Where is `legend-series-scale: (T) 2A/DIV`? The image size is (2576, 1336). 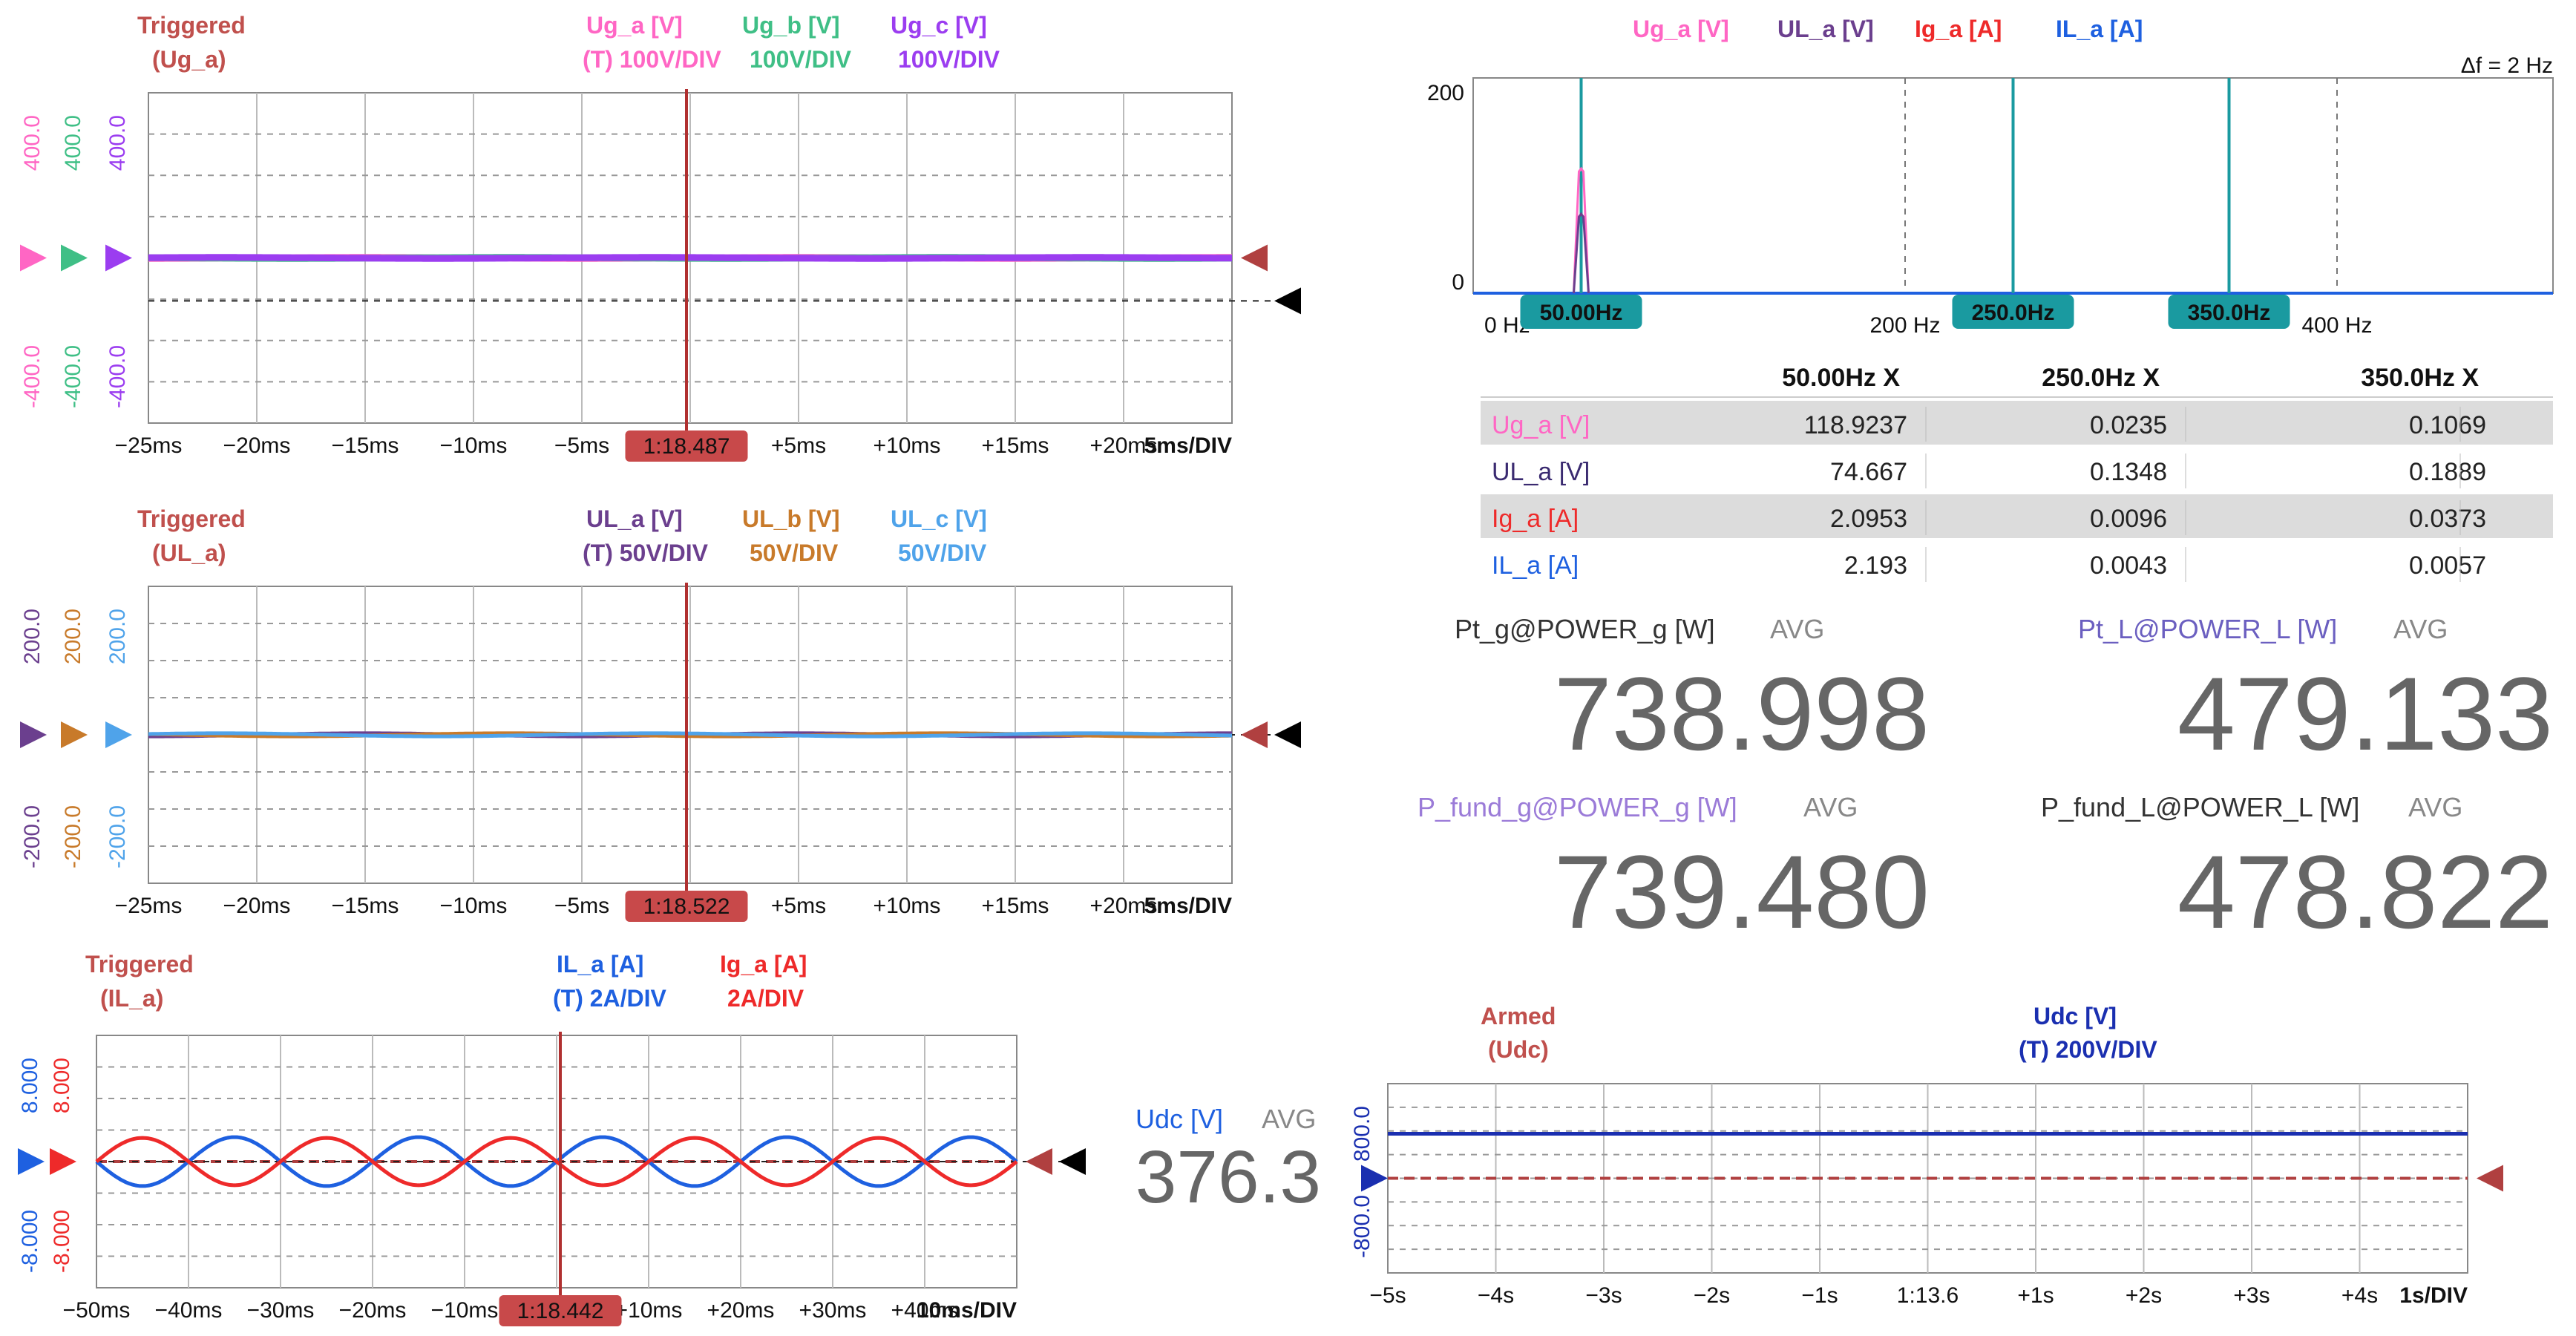 legend-series-scale: (T) 2A/DIV is located at coordinates (610, 998).